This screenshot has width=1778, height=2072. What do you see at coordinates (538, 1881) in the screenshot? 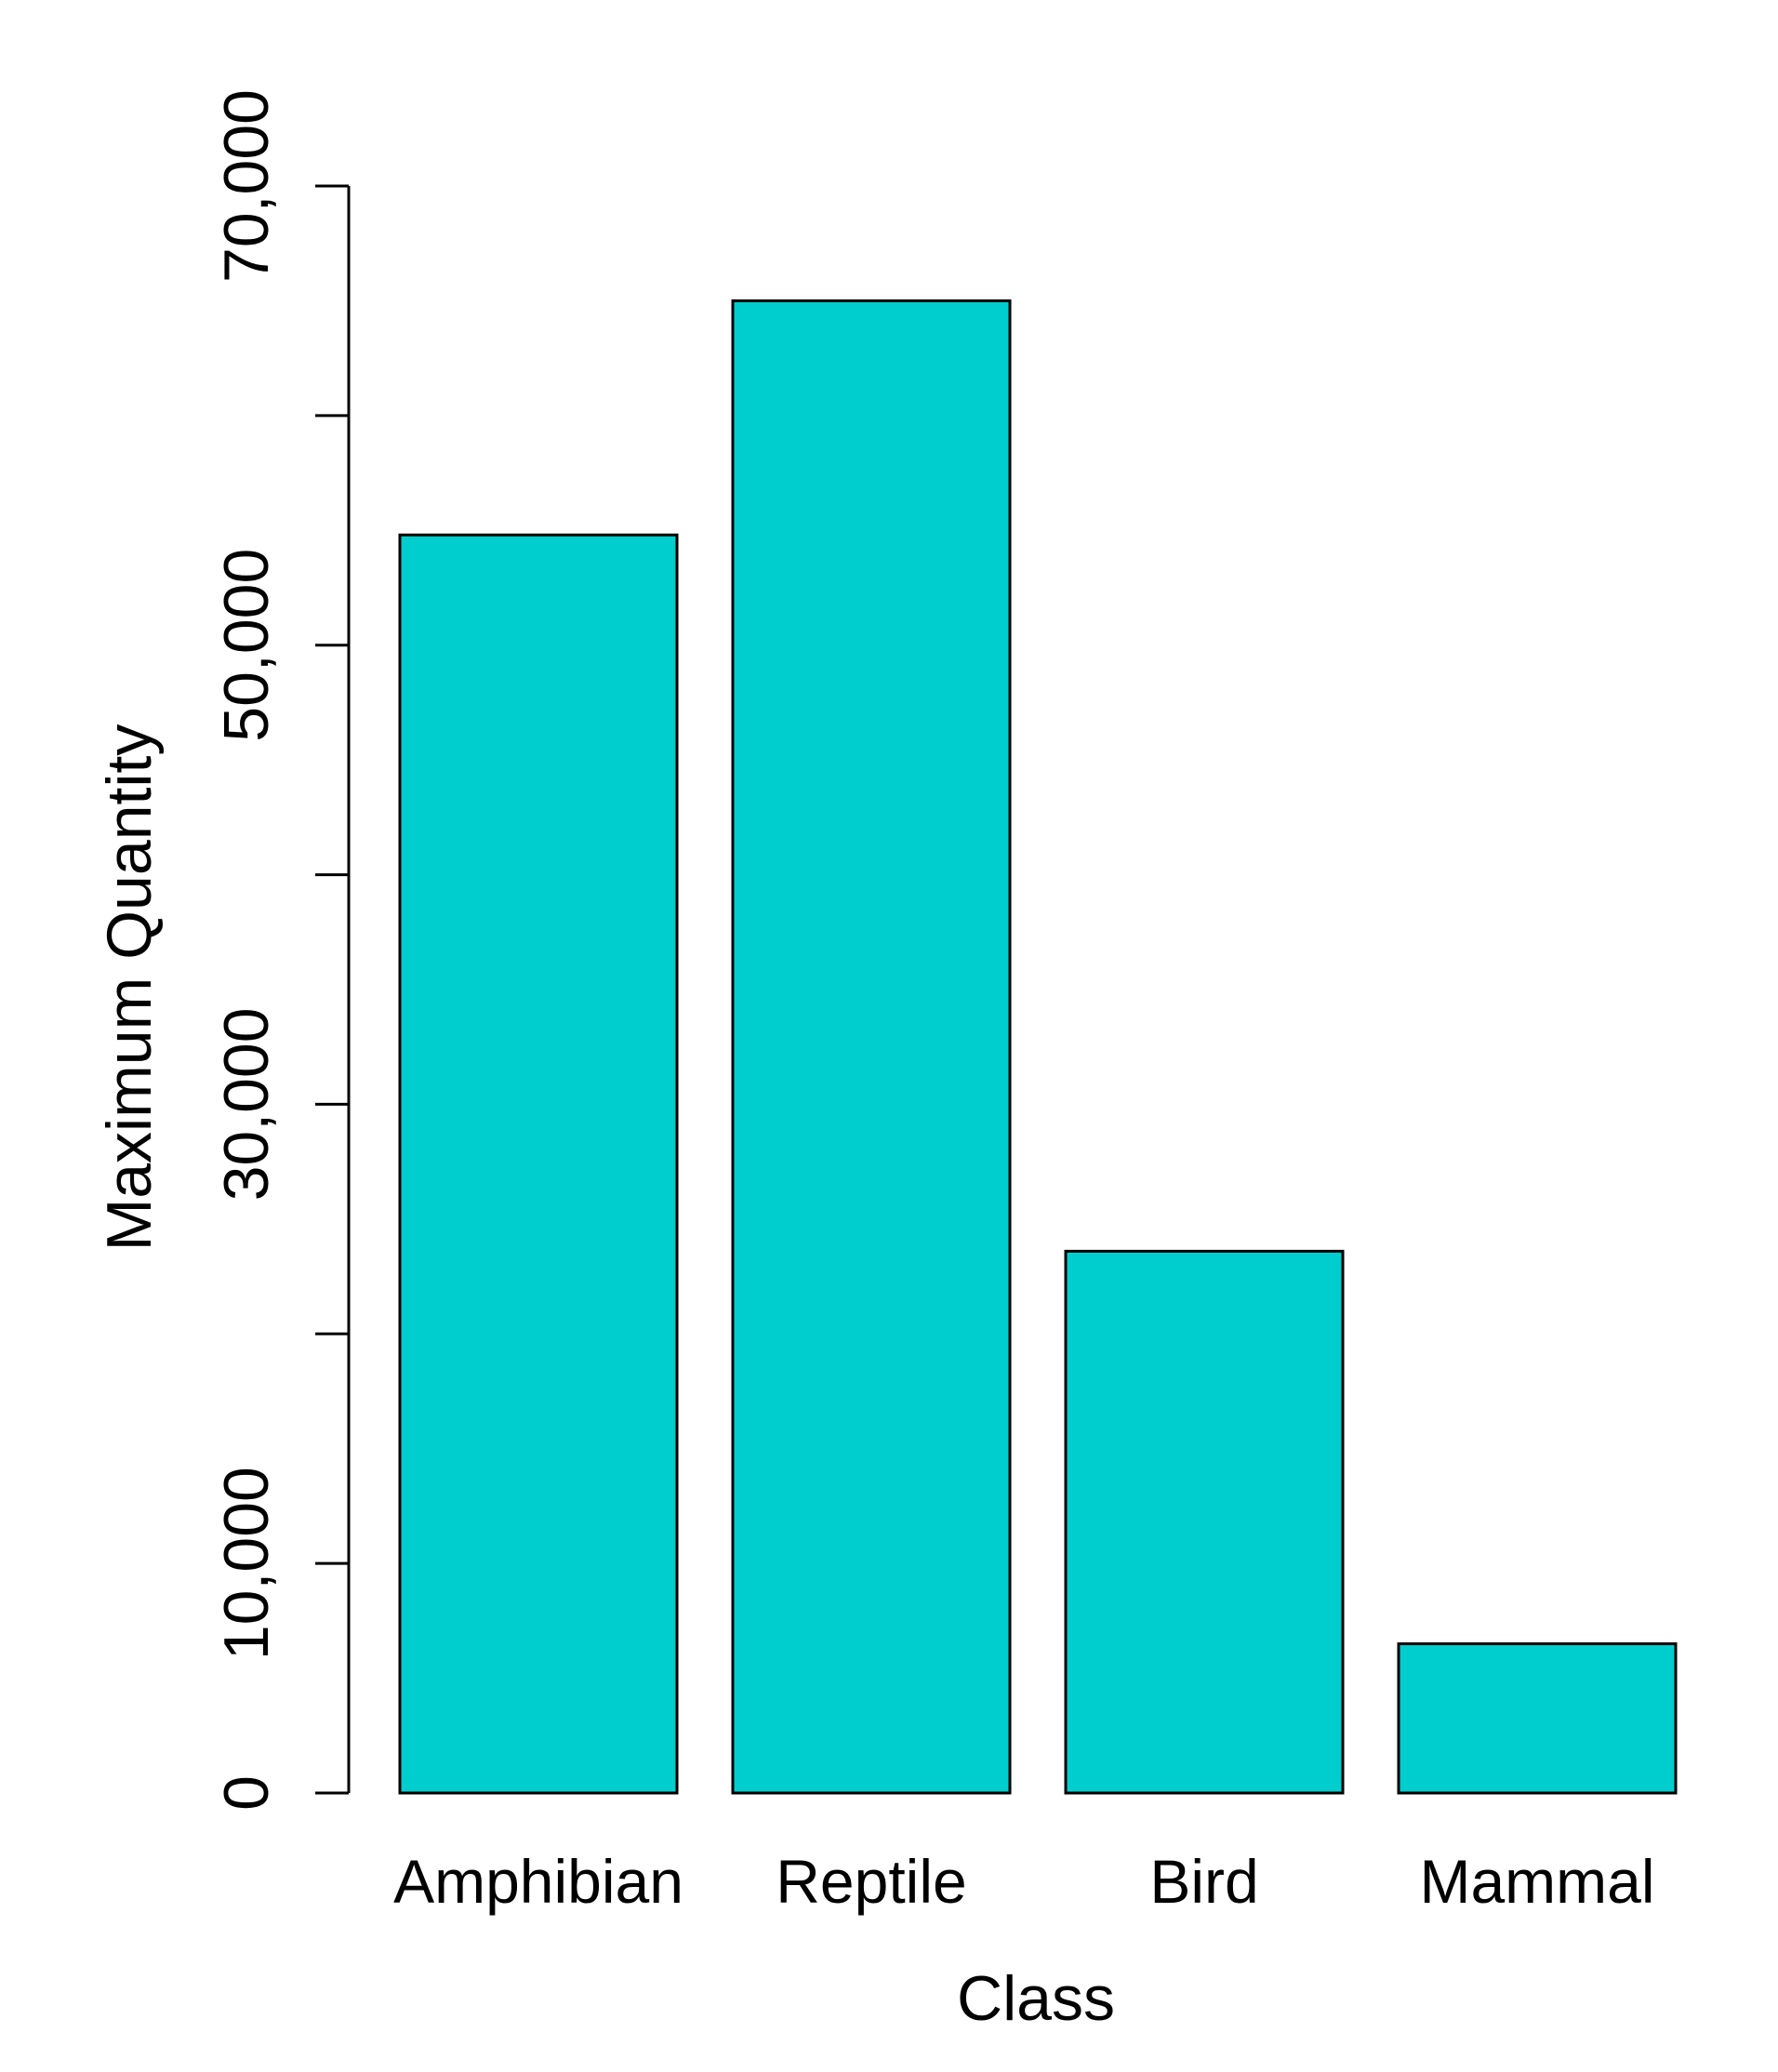
I see `x-tick-label-amphibian: Amphibian` at bounding box center [538, 1881].